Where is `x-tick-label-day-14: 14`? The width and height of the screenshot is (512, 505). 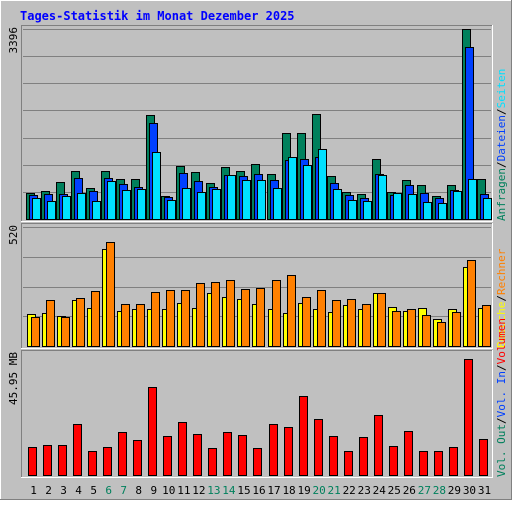 x-tick-label-day-14: 14 is located at coordinates (229, 490).